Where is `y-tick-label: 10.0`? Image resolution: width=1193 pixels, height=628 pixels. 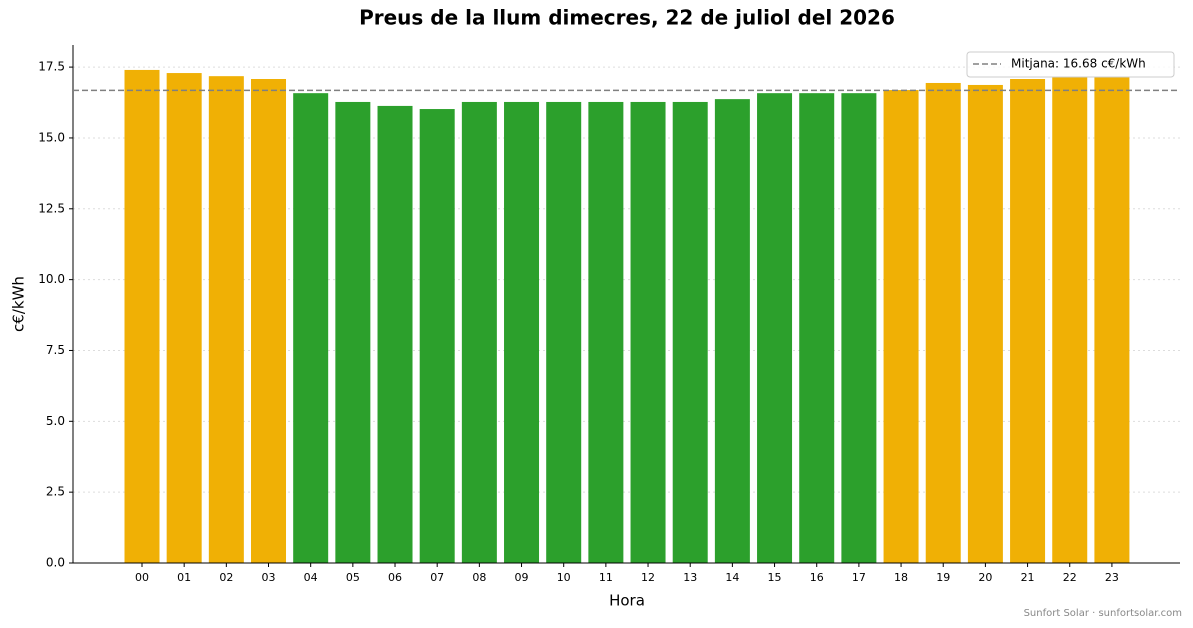 y-tick-label: 10.0 is located at coordinates (51, 279).